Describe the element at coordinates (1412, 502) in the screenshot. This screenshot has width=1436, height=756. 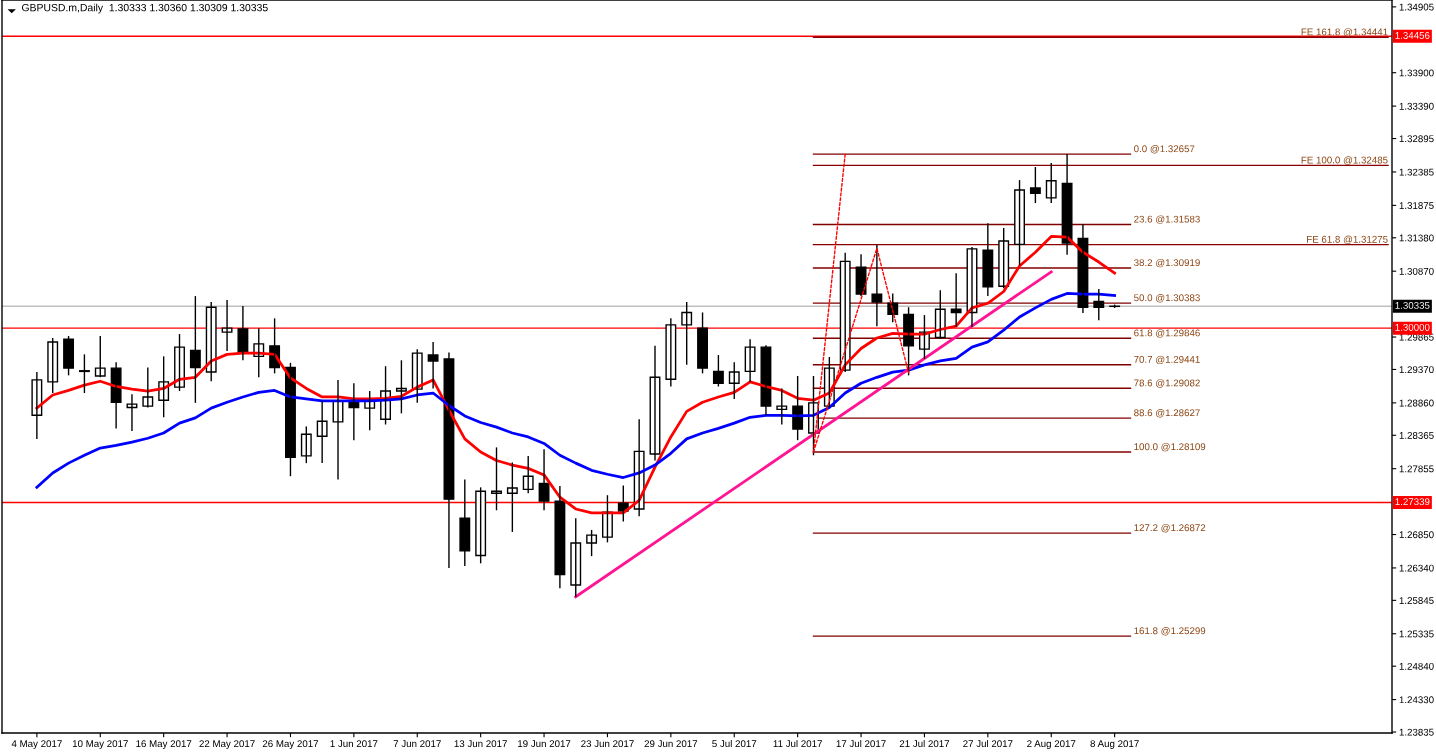
I see `ref-line-label: 1.27339` at that location.